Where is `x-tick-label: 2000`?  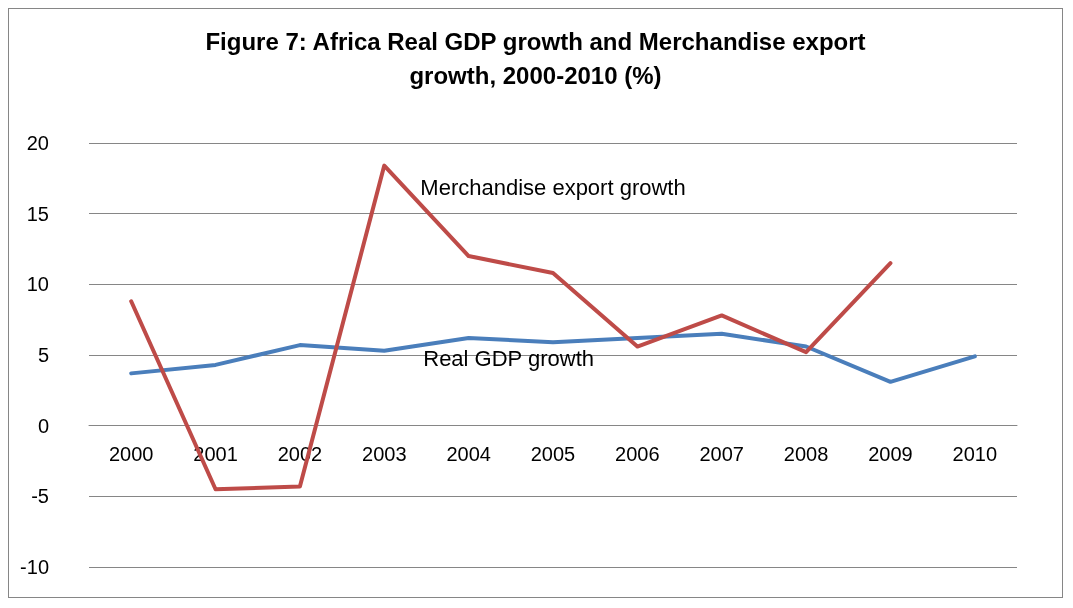 x-tick-label: 2000 is located at coordinates (131, 453).